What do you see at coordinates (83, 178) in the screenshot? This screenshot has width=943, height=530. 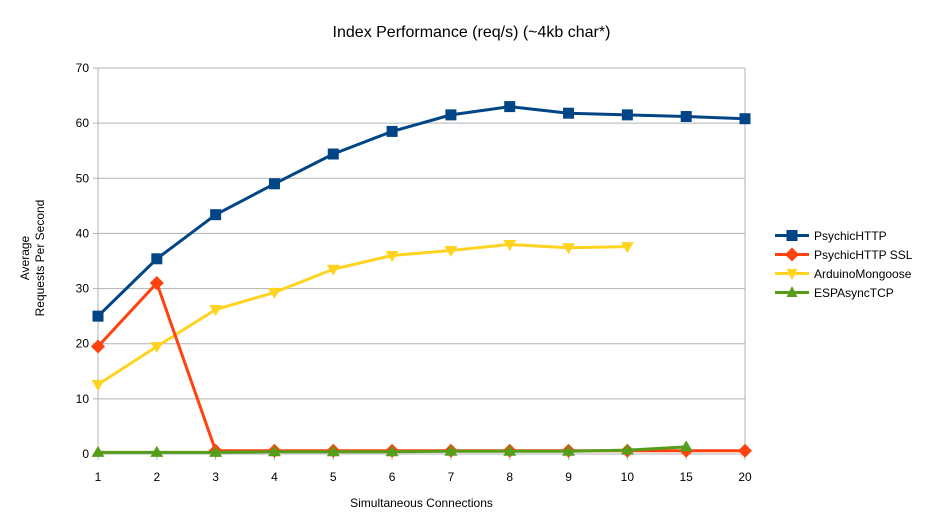 I see `y-tick-label: 50` at bounding box center [83, 178].